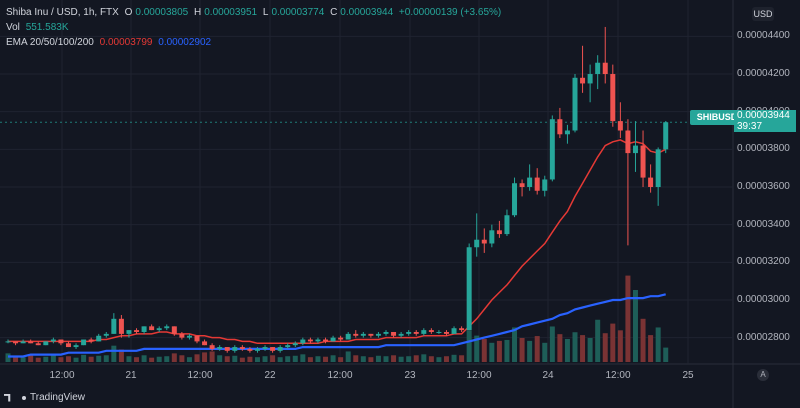 This screenshot has width=800, height=408. I want to click on symbol-title: Shiba Inu / USD, 1h, FTX, so click(62, 12).